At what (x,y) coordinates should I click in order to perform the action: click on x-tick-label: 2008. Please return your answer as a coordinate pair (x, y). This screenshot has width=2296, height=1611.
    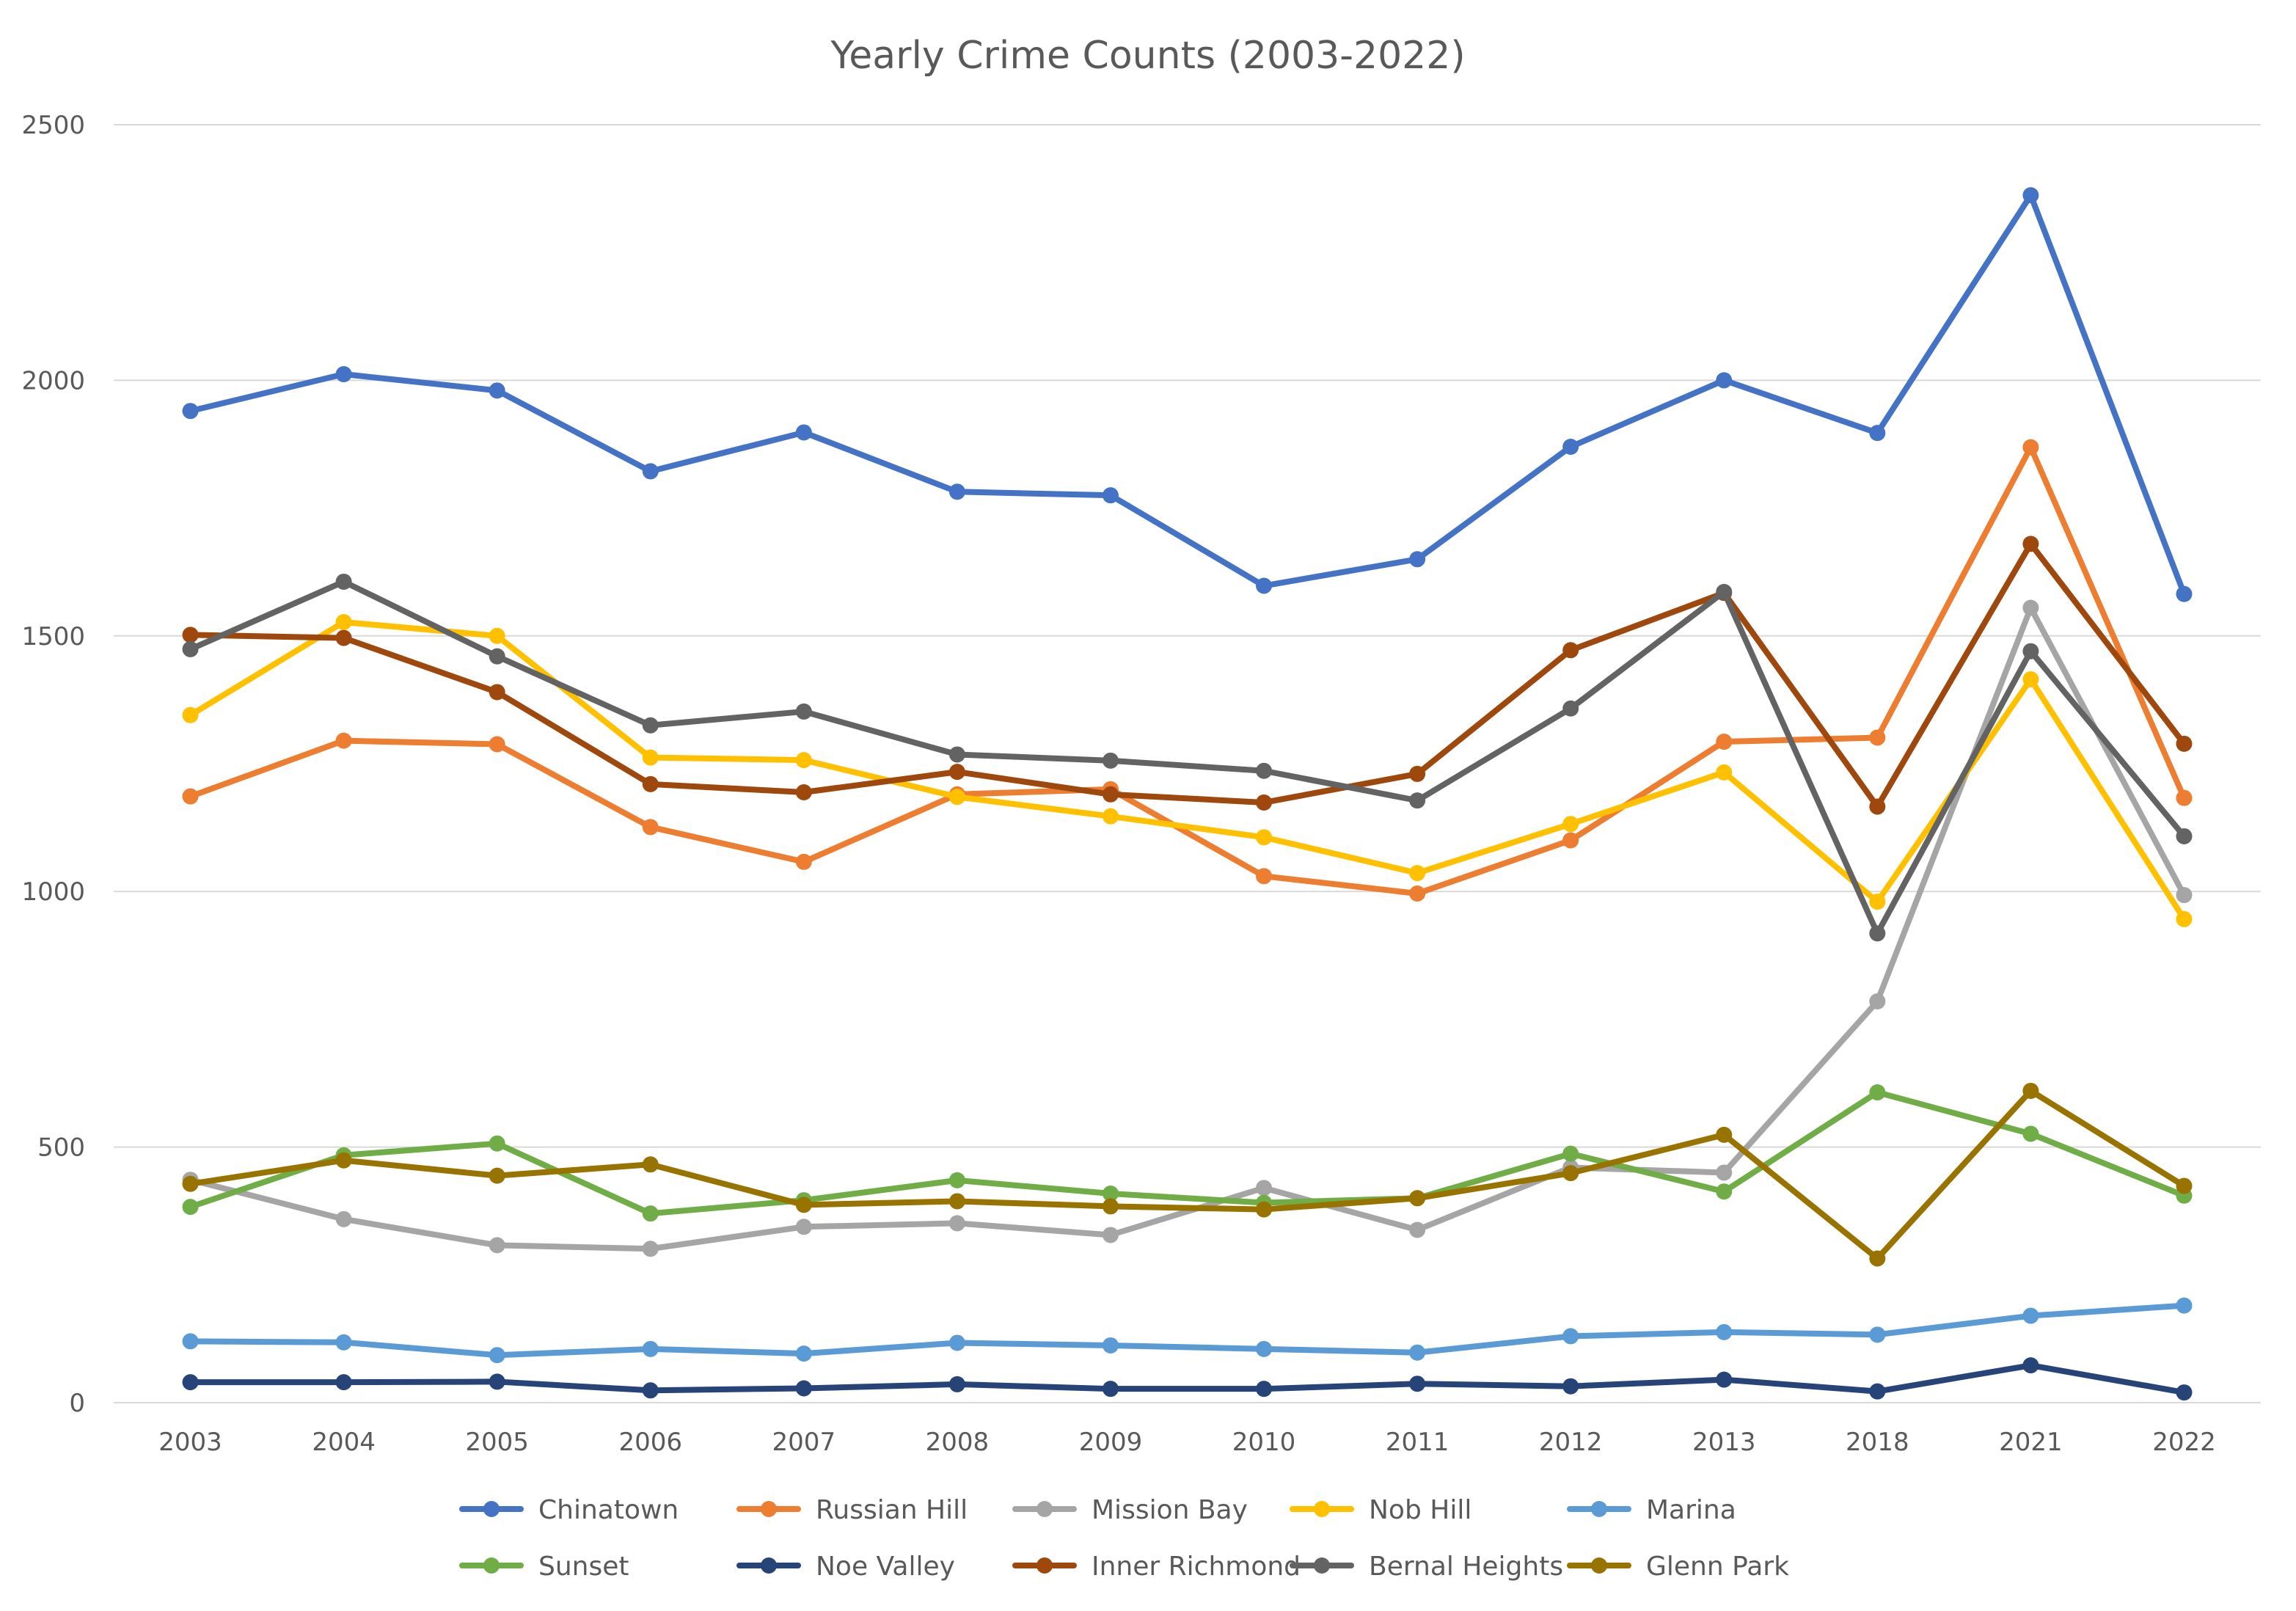
    Looking at the image, I should click on (958, 1442).